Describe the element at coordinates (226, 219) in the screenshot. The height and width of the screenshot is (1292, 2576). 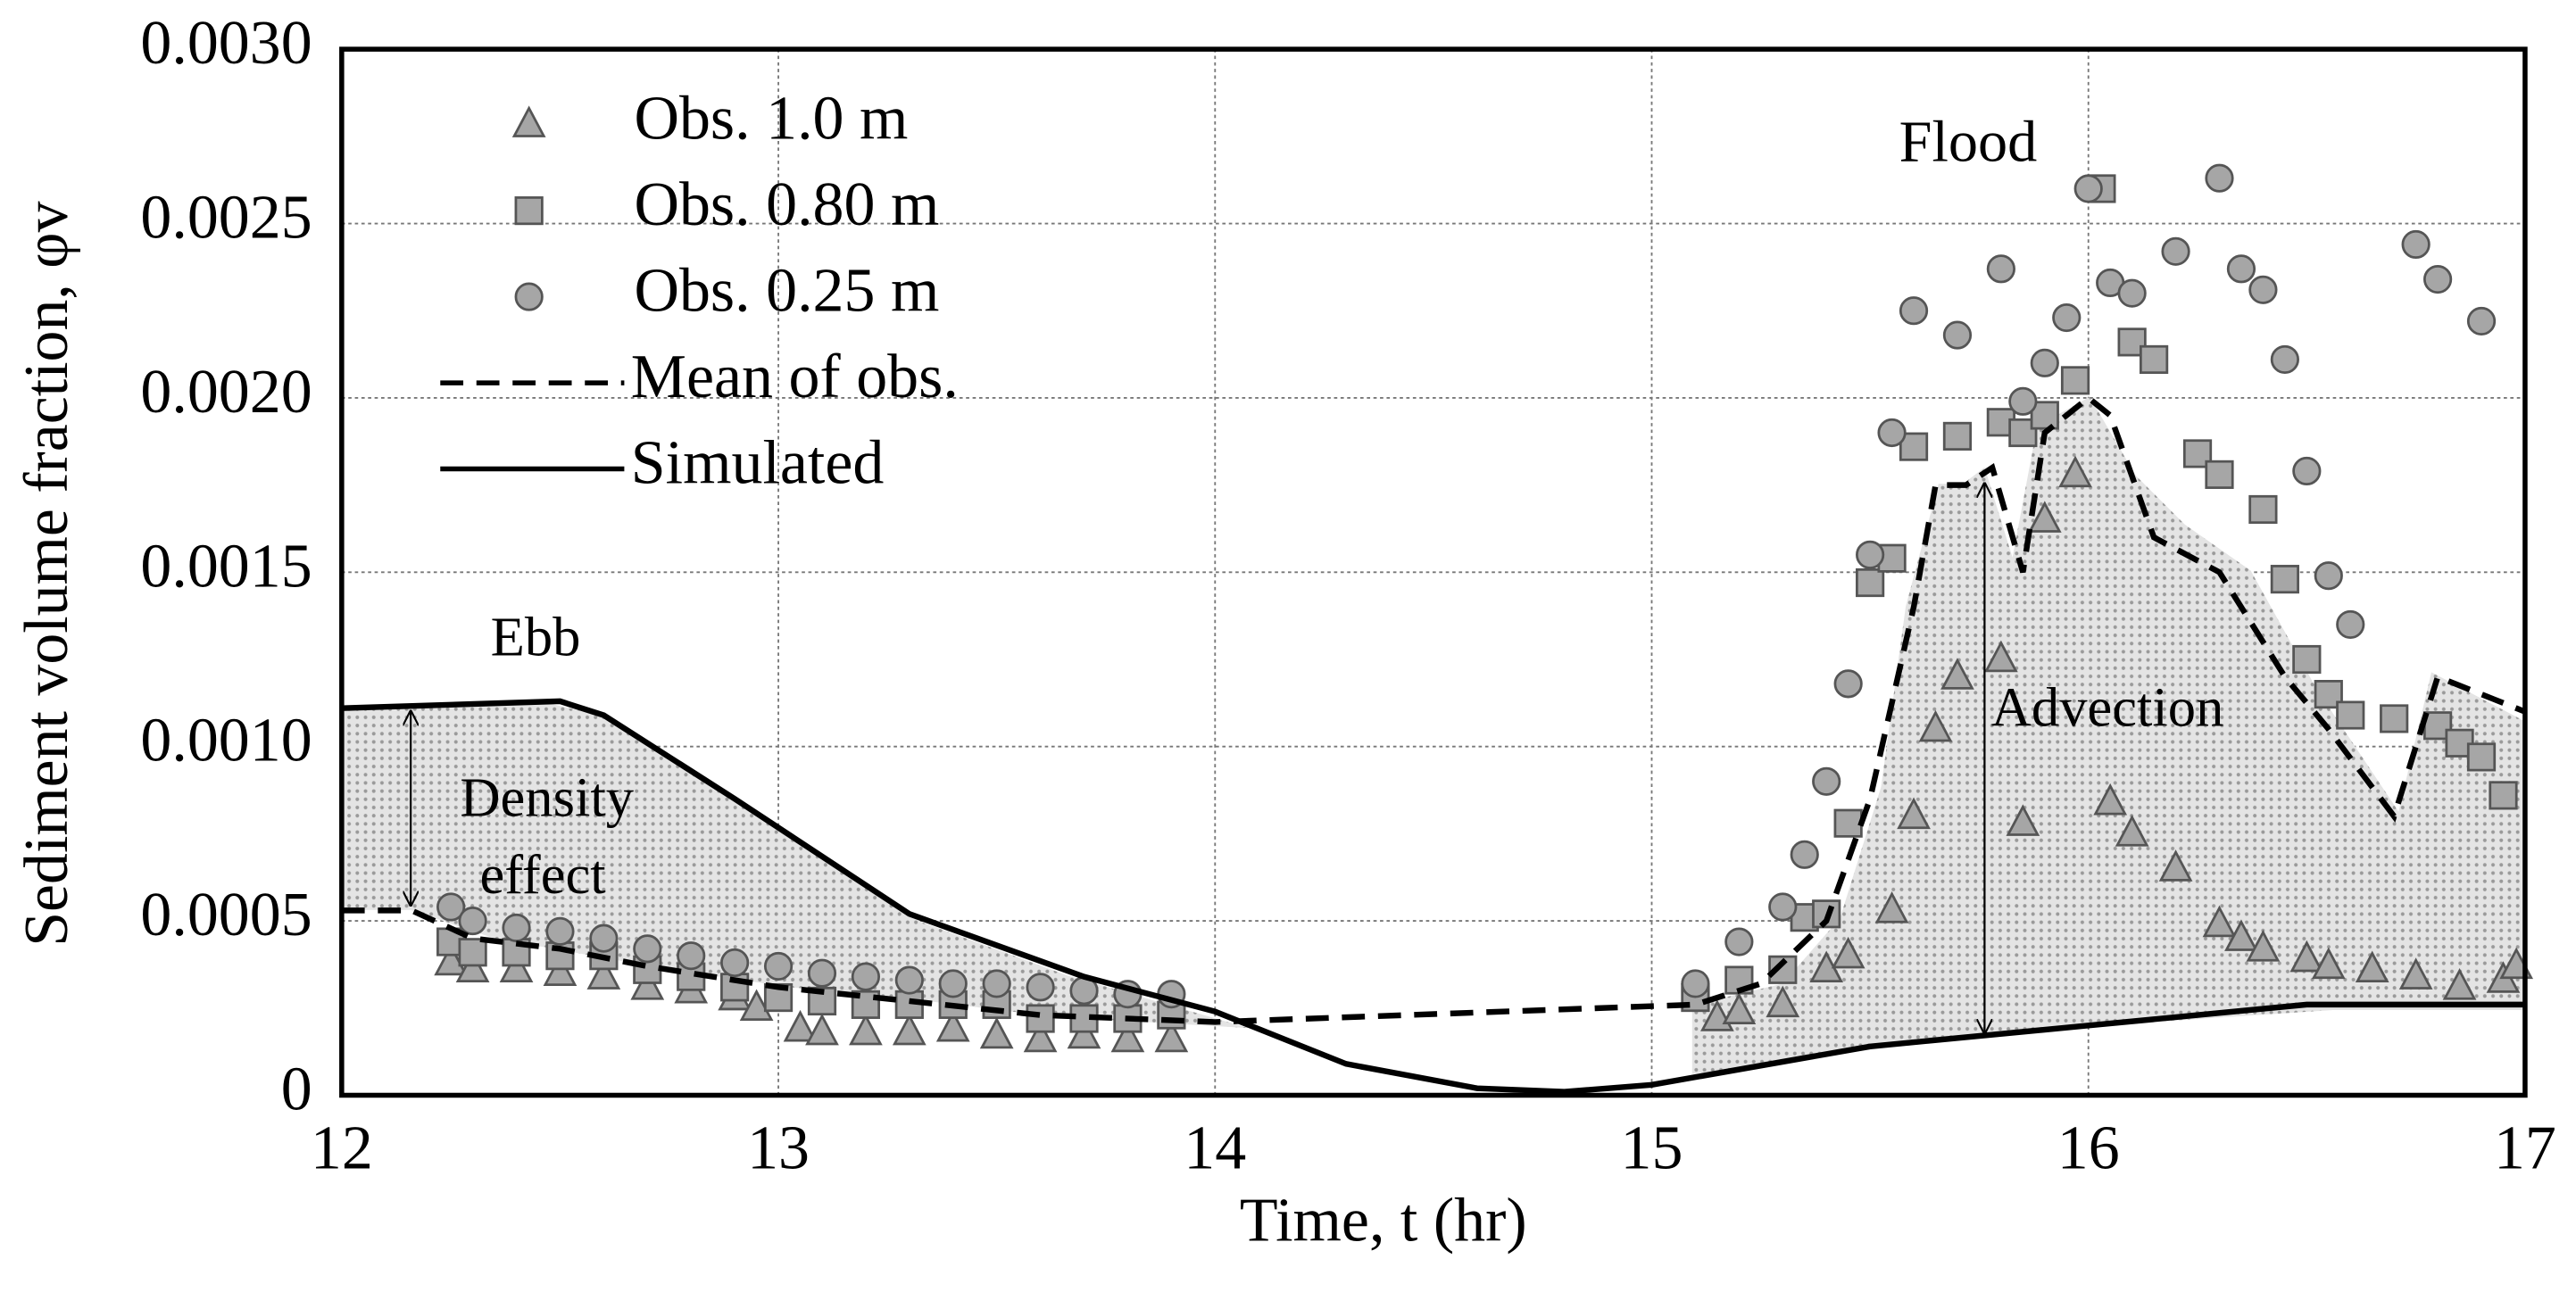
I see `y-tick-label: 0.0025` at that location.